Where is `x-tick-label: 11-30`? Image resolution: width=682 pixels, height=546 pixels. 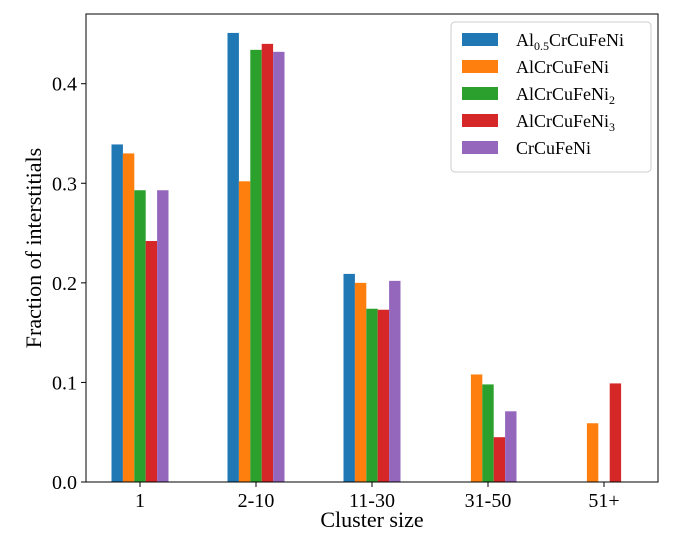
x-tick-label: 11-30 is located at coordinates (372, 501).